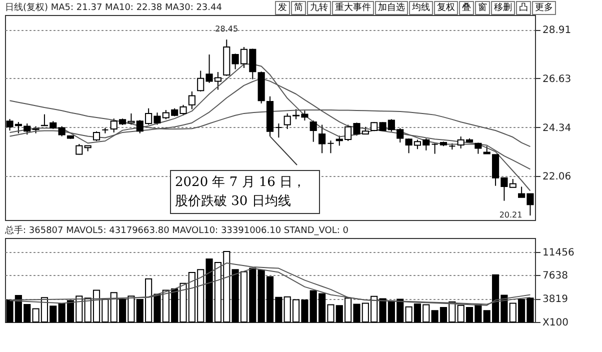  What do you see at coordinates (557, 128) in the screenshot?
I see `y-tick-label: 24.34` at bounding box center [557, 128].